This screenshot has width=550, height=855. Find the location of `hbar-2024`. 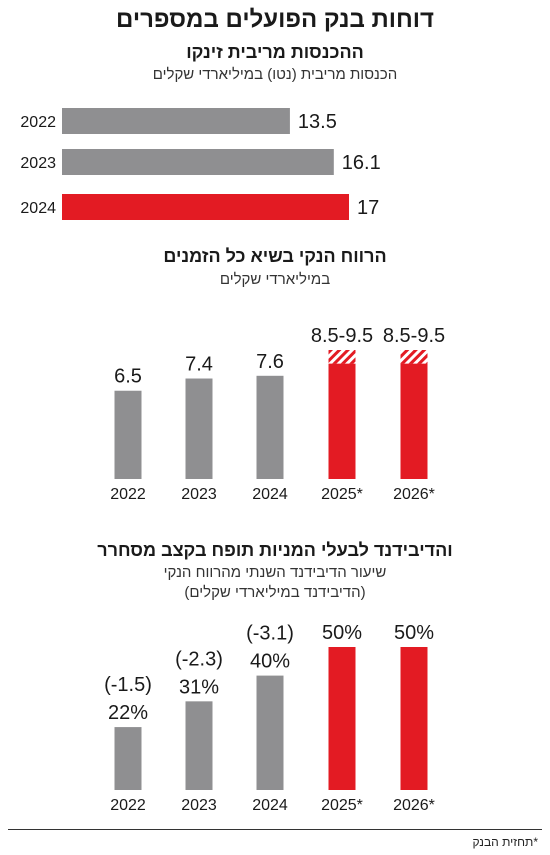

hbar-2024 is located at coordinates (205, 207).